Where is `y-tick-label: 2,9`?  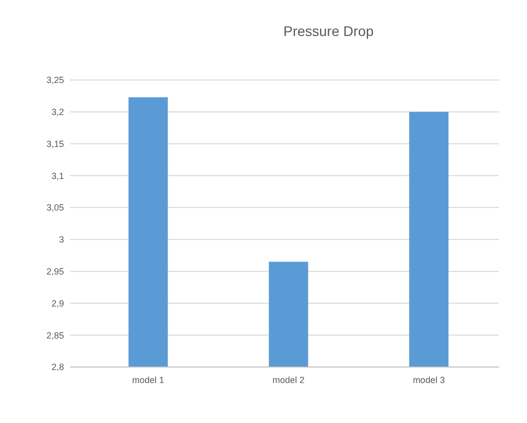
y-tick-label: 2,9 is located at coordinates (57, 303).